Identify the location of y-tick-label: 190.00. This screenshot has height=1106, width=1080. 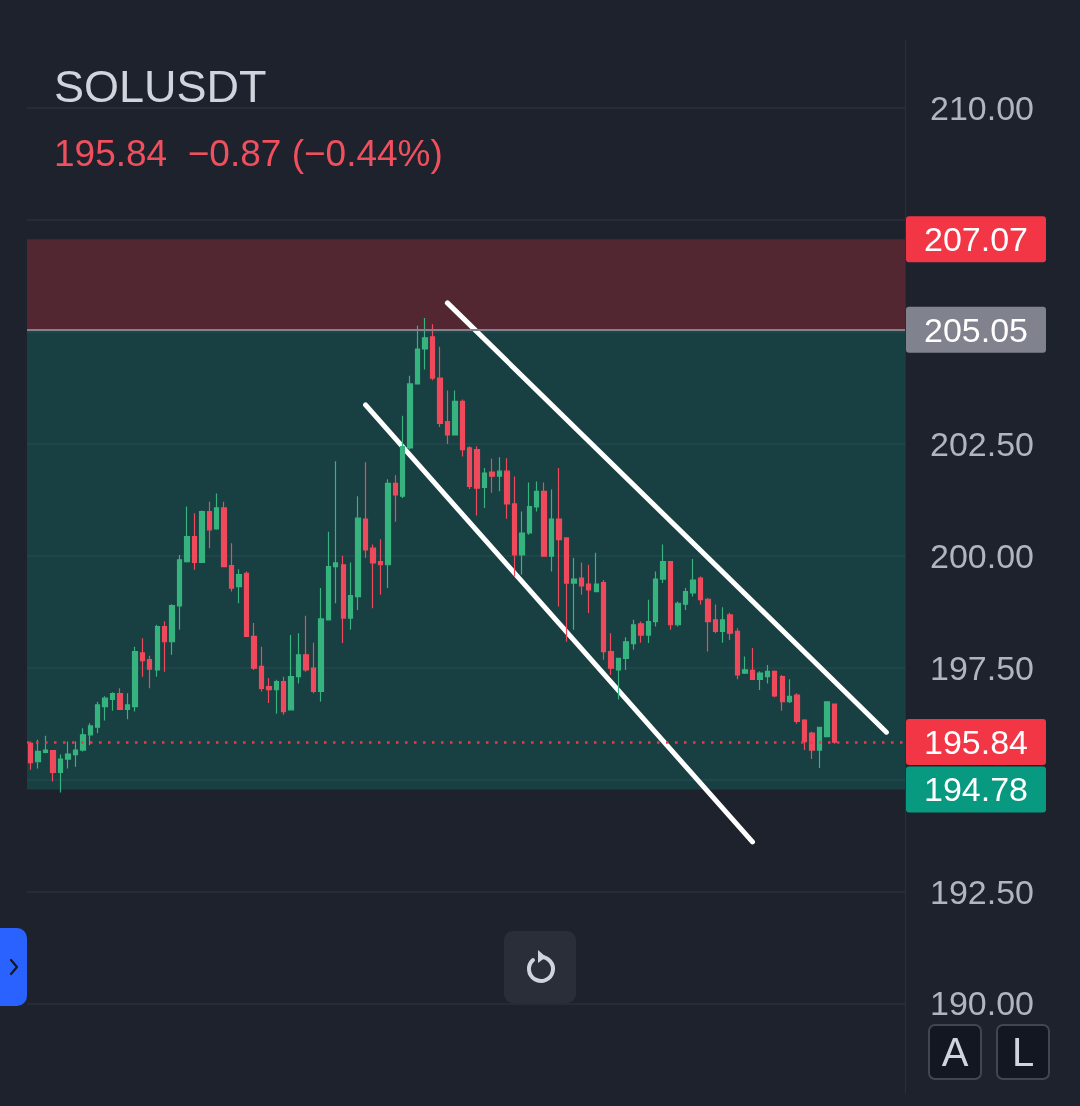
(982, 1003).